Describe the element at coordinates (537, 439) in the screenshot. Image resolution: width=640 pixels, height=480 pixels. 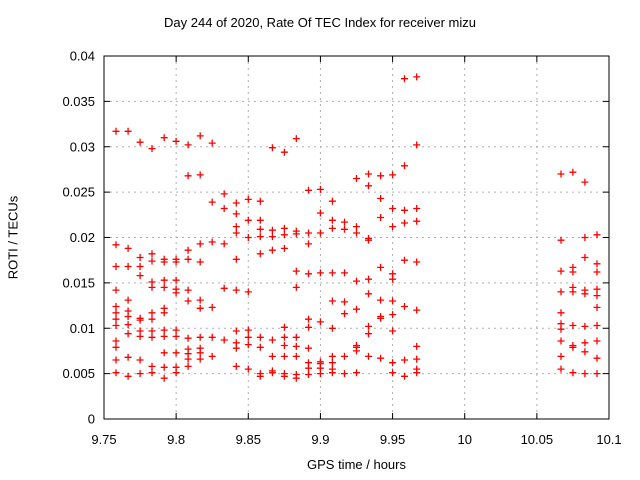
I see `x-tick-label: 10.05` at that location.